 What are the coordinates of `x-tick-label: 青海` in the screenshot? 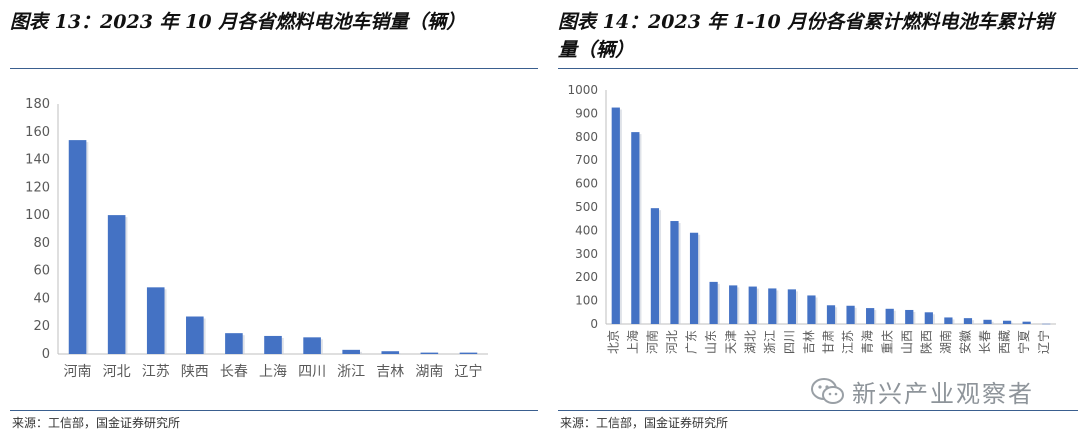 It's located at (867, 342).